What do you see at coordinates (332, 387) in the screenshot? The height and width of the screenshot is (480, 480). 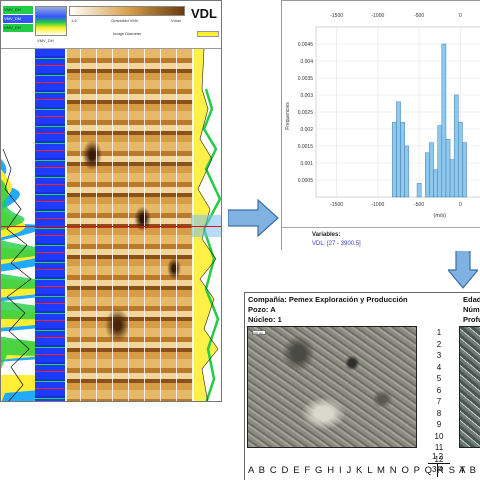 I see `thin-section-photo: 100 µm` at bounding box center [332, 387].